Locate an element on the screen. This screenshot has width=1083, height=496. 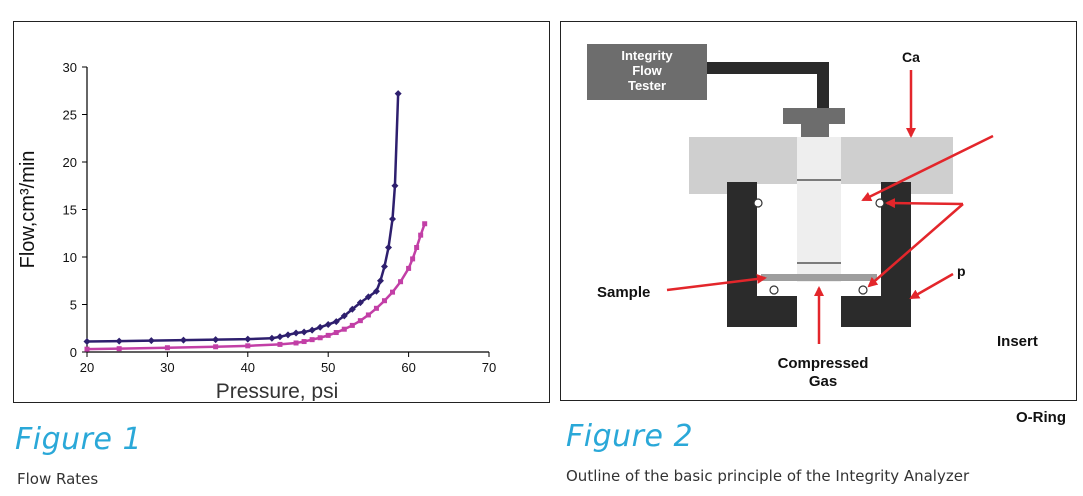
insert-left is located at coordinates (762, 254).